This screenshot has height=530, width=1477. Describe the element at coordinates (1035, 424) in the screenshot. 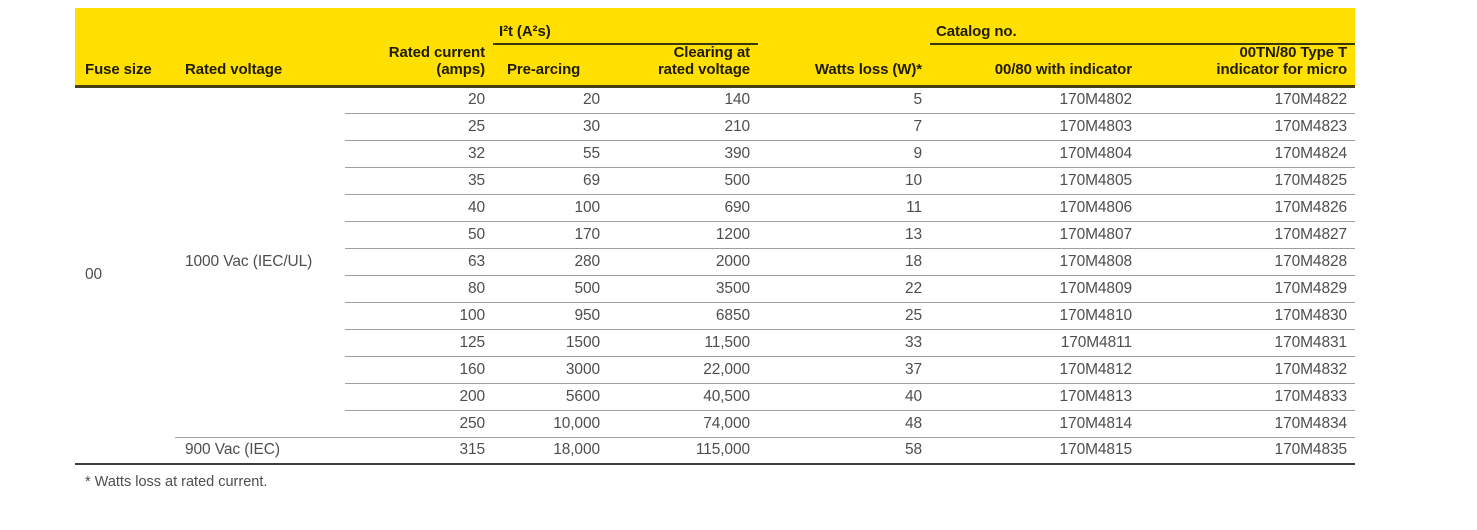

I see `cell-catalog-0080: 170M4814` at that location.